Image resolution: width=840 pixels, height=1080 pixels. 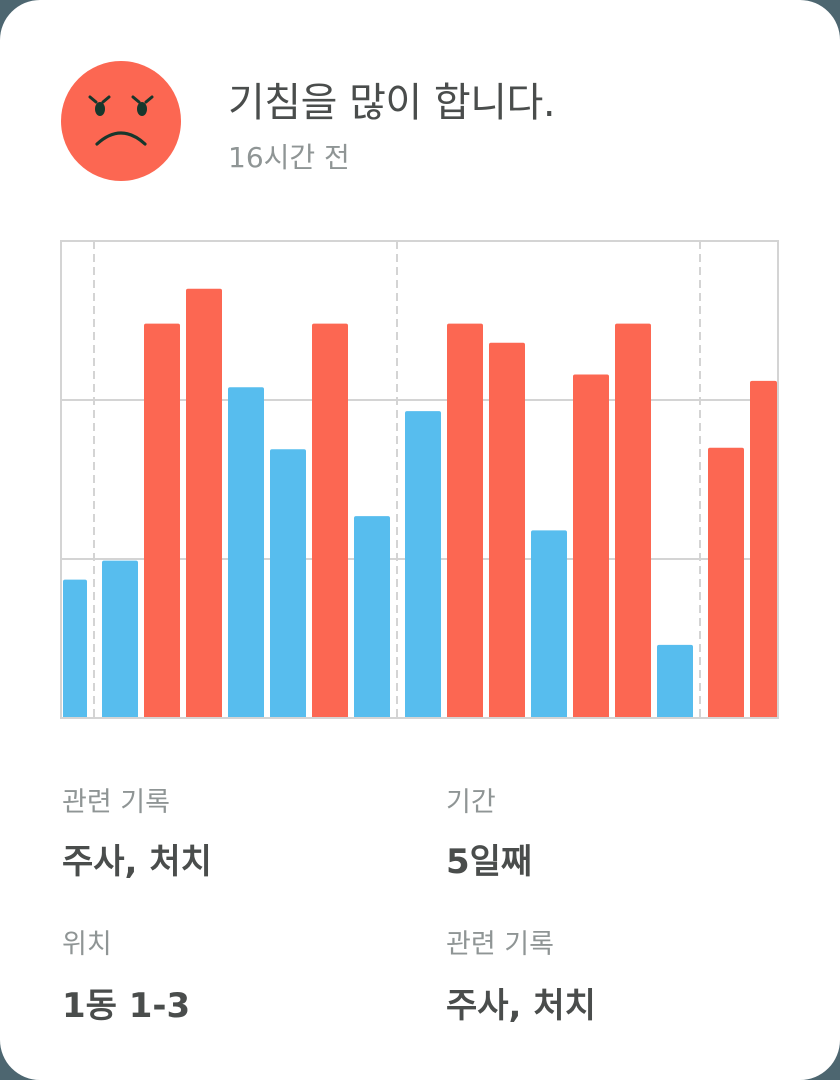 I want to click on detail-label-duration: 기간, so click(x=471, y=802).